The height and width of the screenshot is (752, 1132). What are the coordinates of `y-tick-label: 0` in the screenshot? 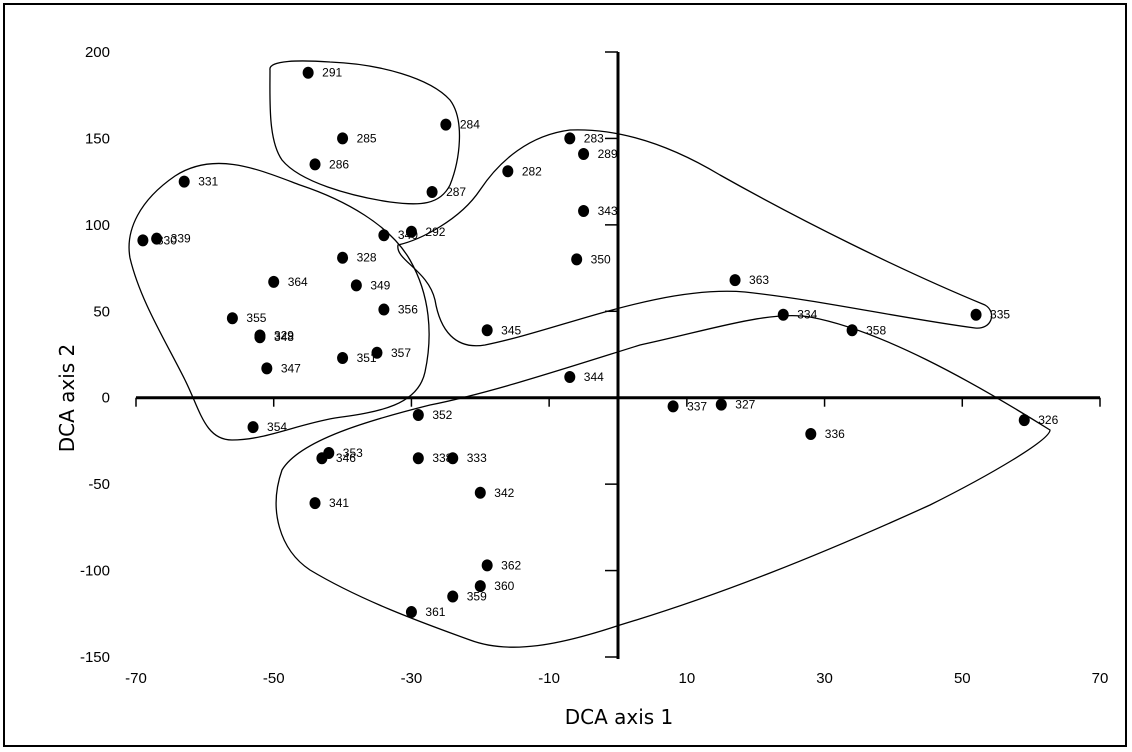 It's located at (106, 398).